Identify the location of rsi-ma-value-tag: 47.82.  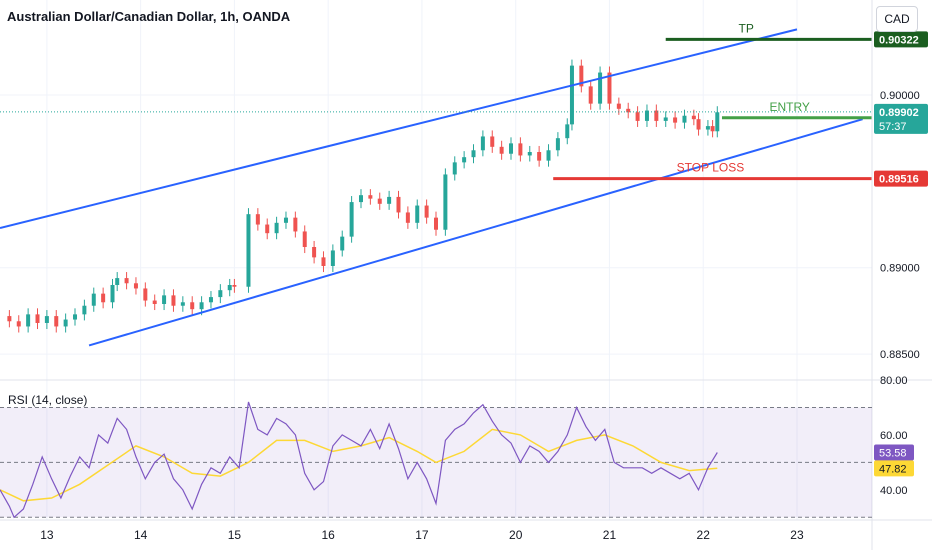
(893, 469).